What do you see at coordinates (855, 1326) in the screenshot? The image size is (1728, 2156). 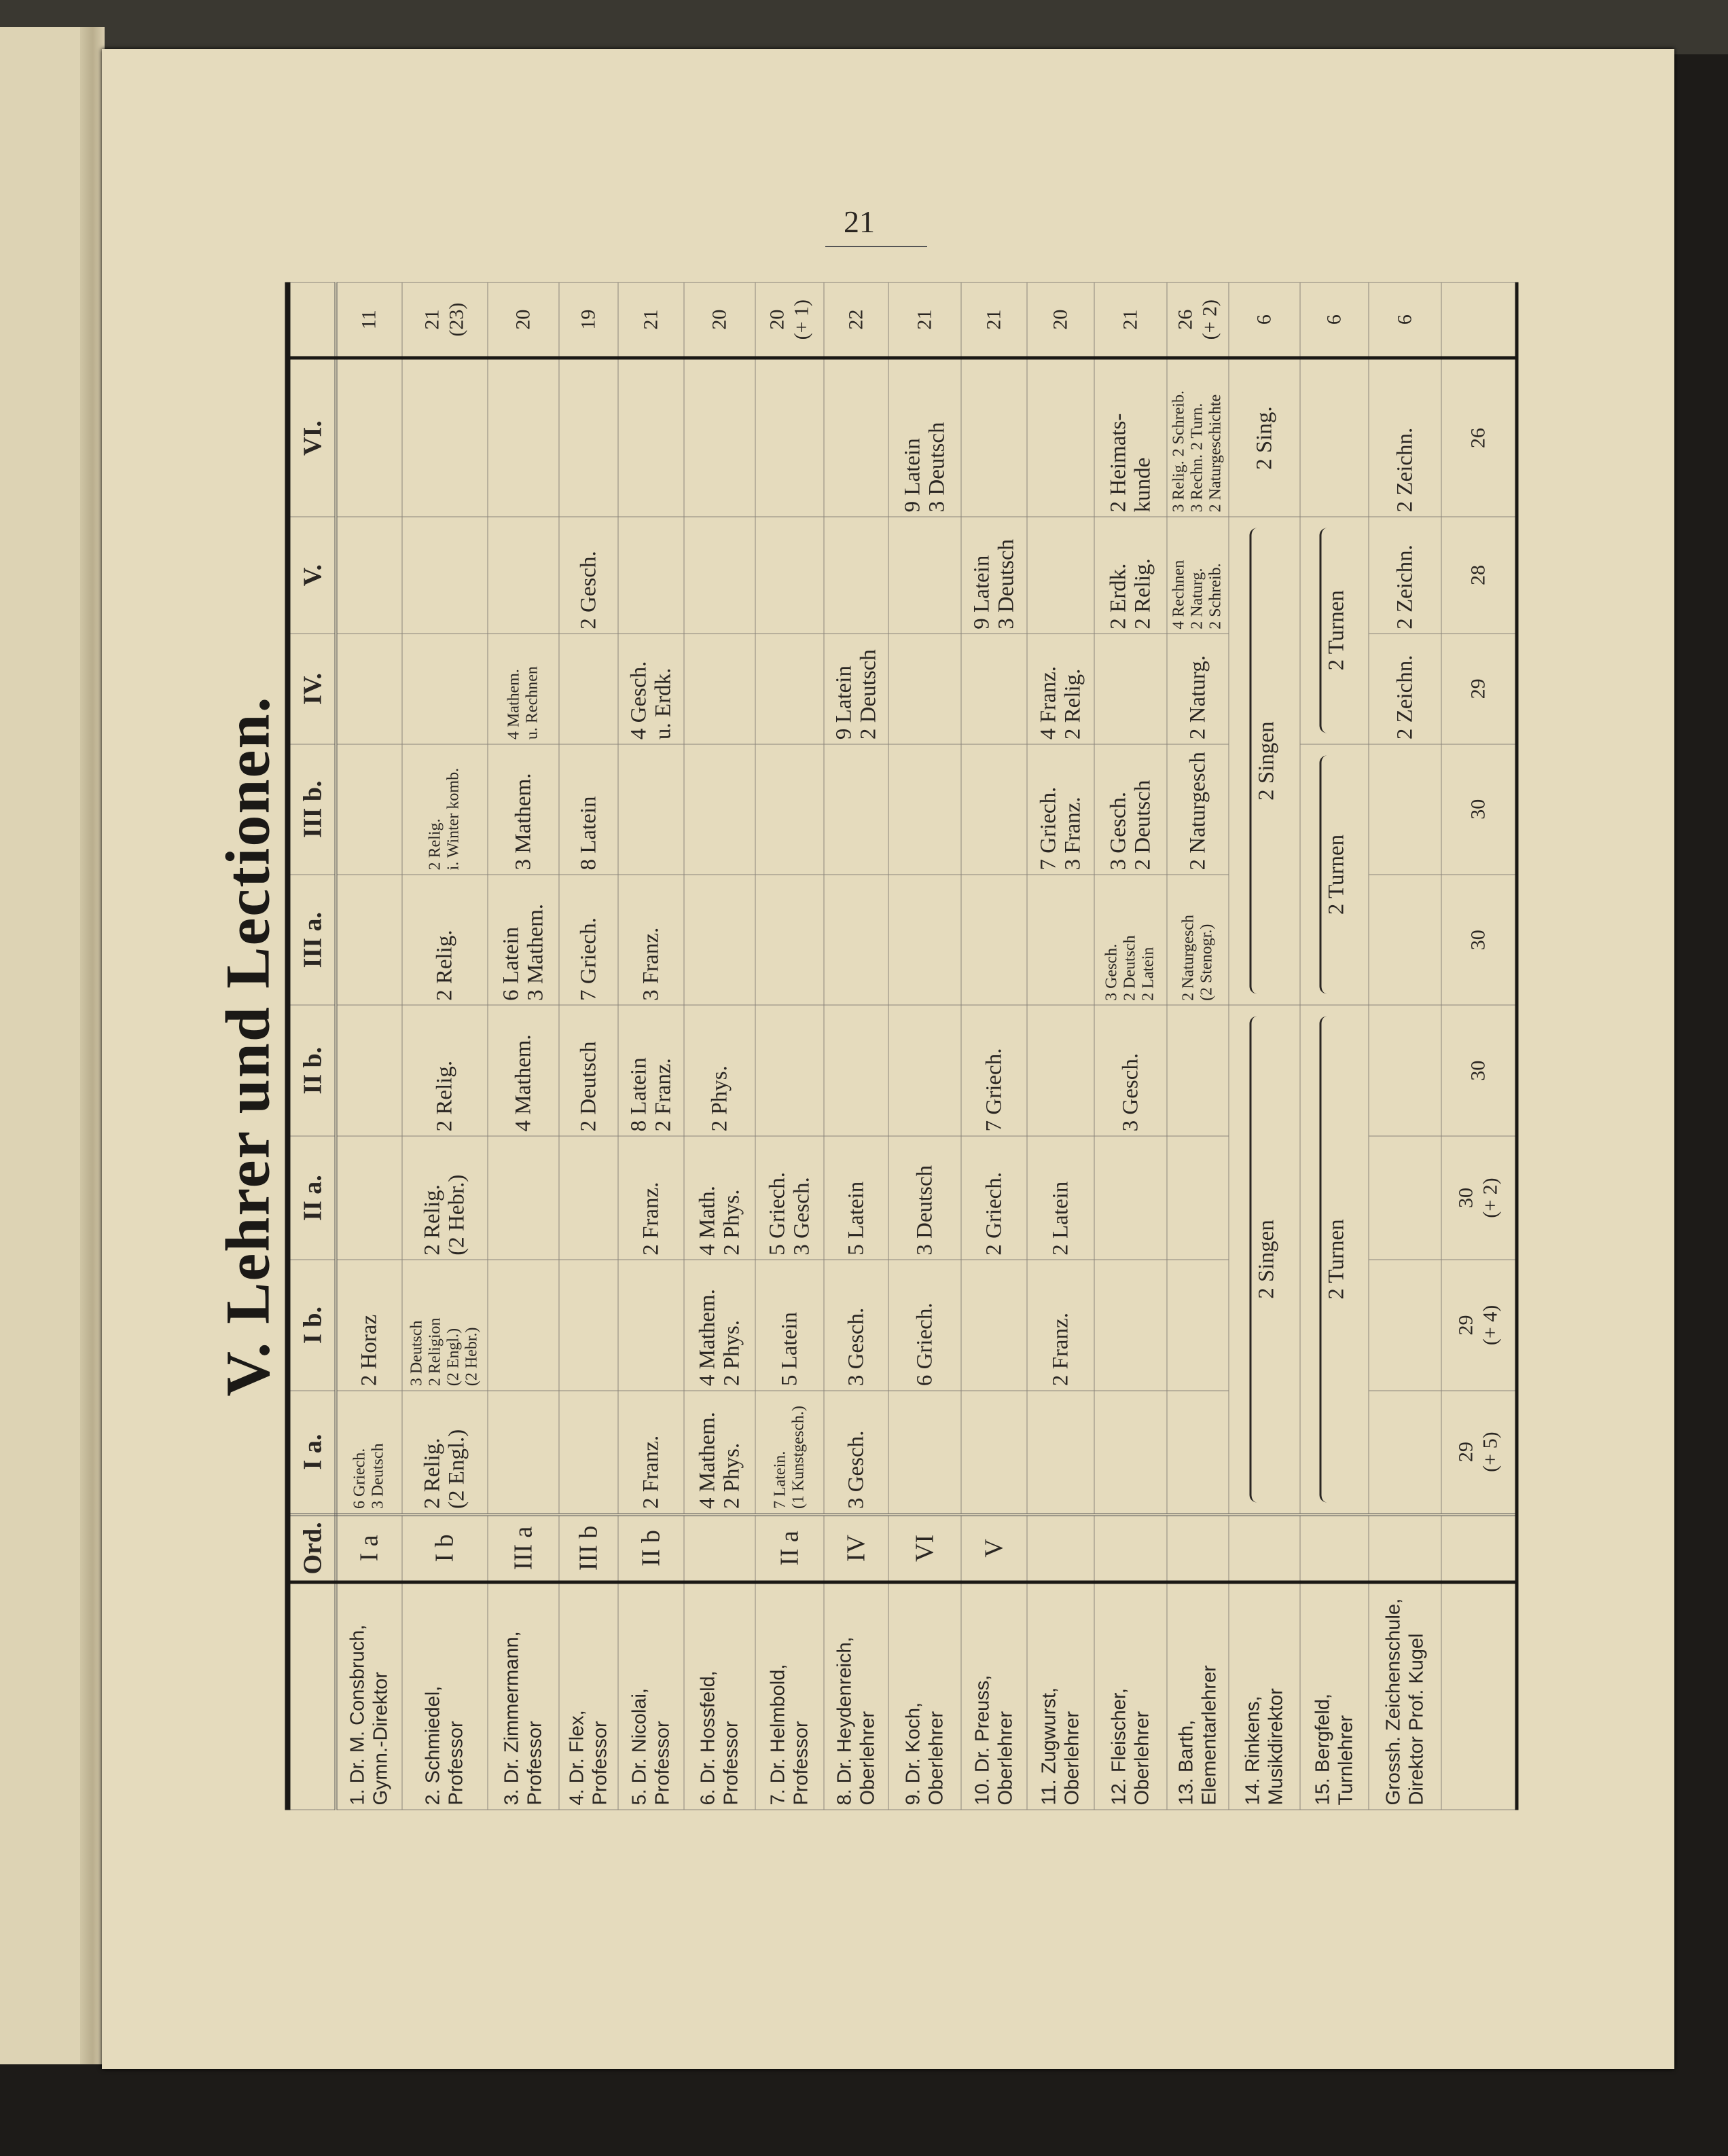 I see `lesson-cell: 3 Gesch.` at bounding box center [855, 1326].